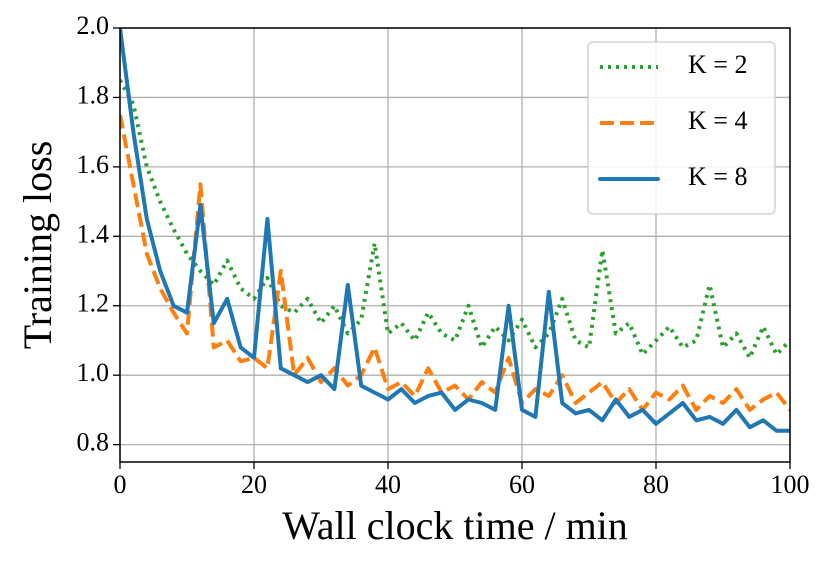 The image size is (830, 570). What do you see at coordinates (388, 484) in the screenshot?
I see `x-tick-label: 40` at bounding box center [388, 484].